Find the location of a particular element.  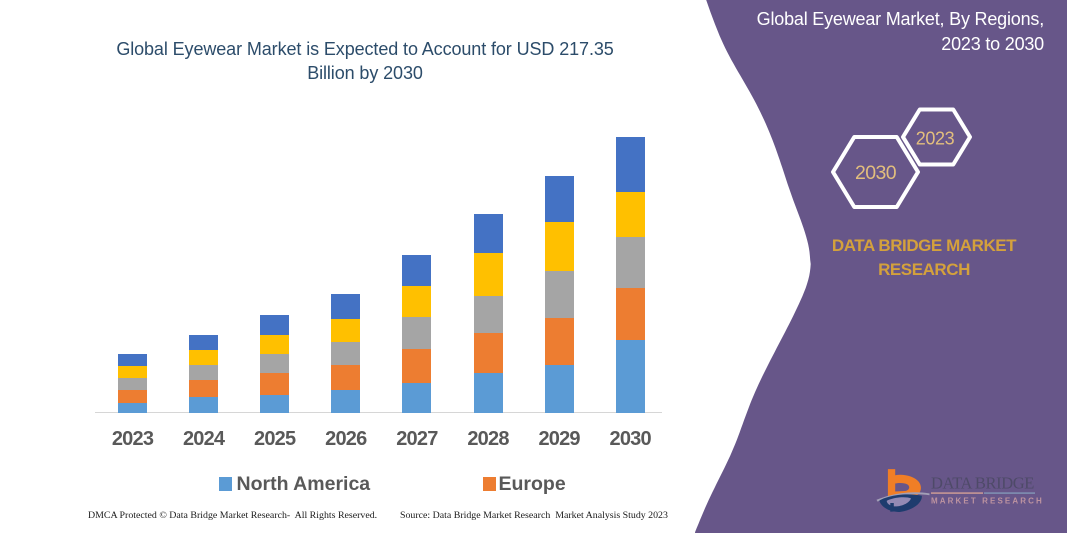

svg-text: DATA BRIDGE is located at coordinates (982, 483).